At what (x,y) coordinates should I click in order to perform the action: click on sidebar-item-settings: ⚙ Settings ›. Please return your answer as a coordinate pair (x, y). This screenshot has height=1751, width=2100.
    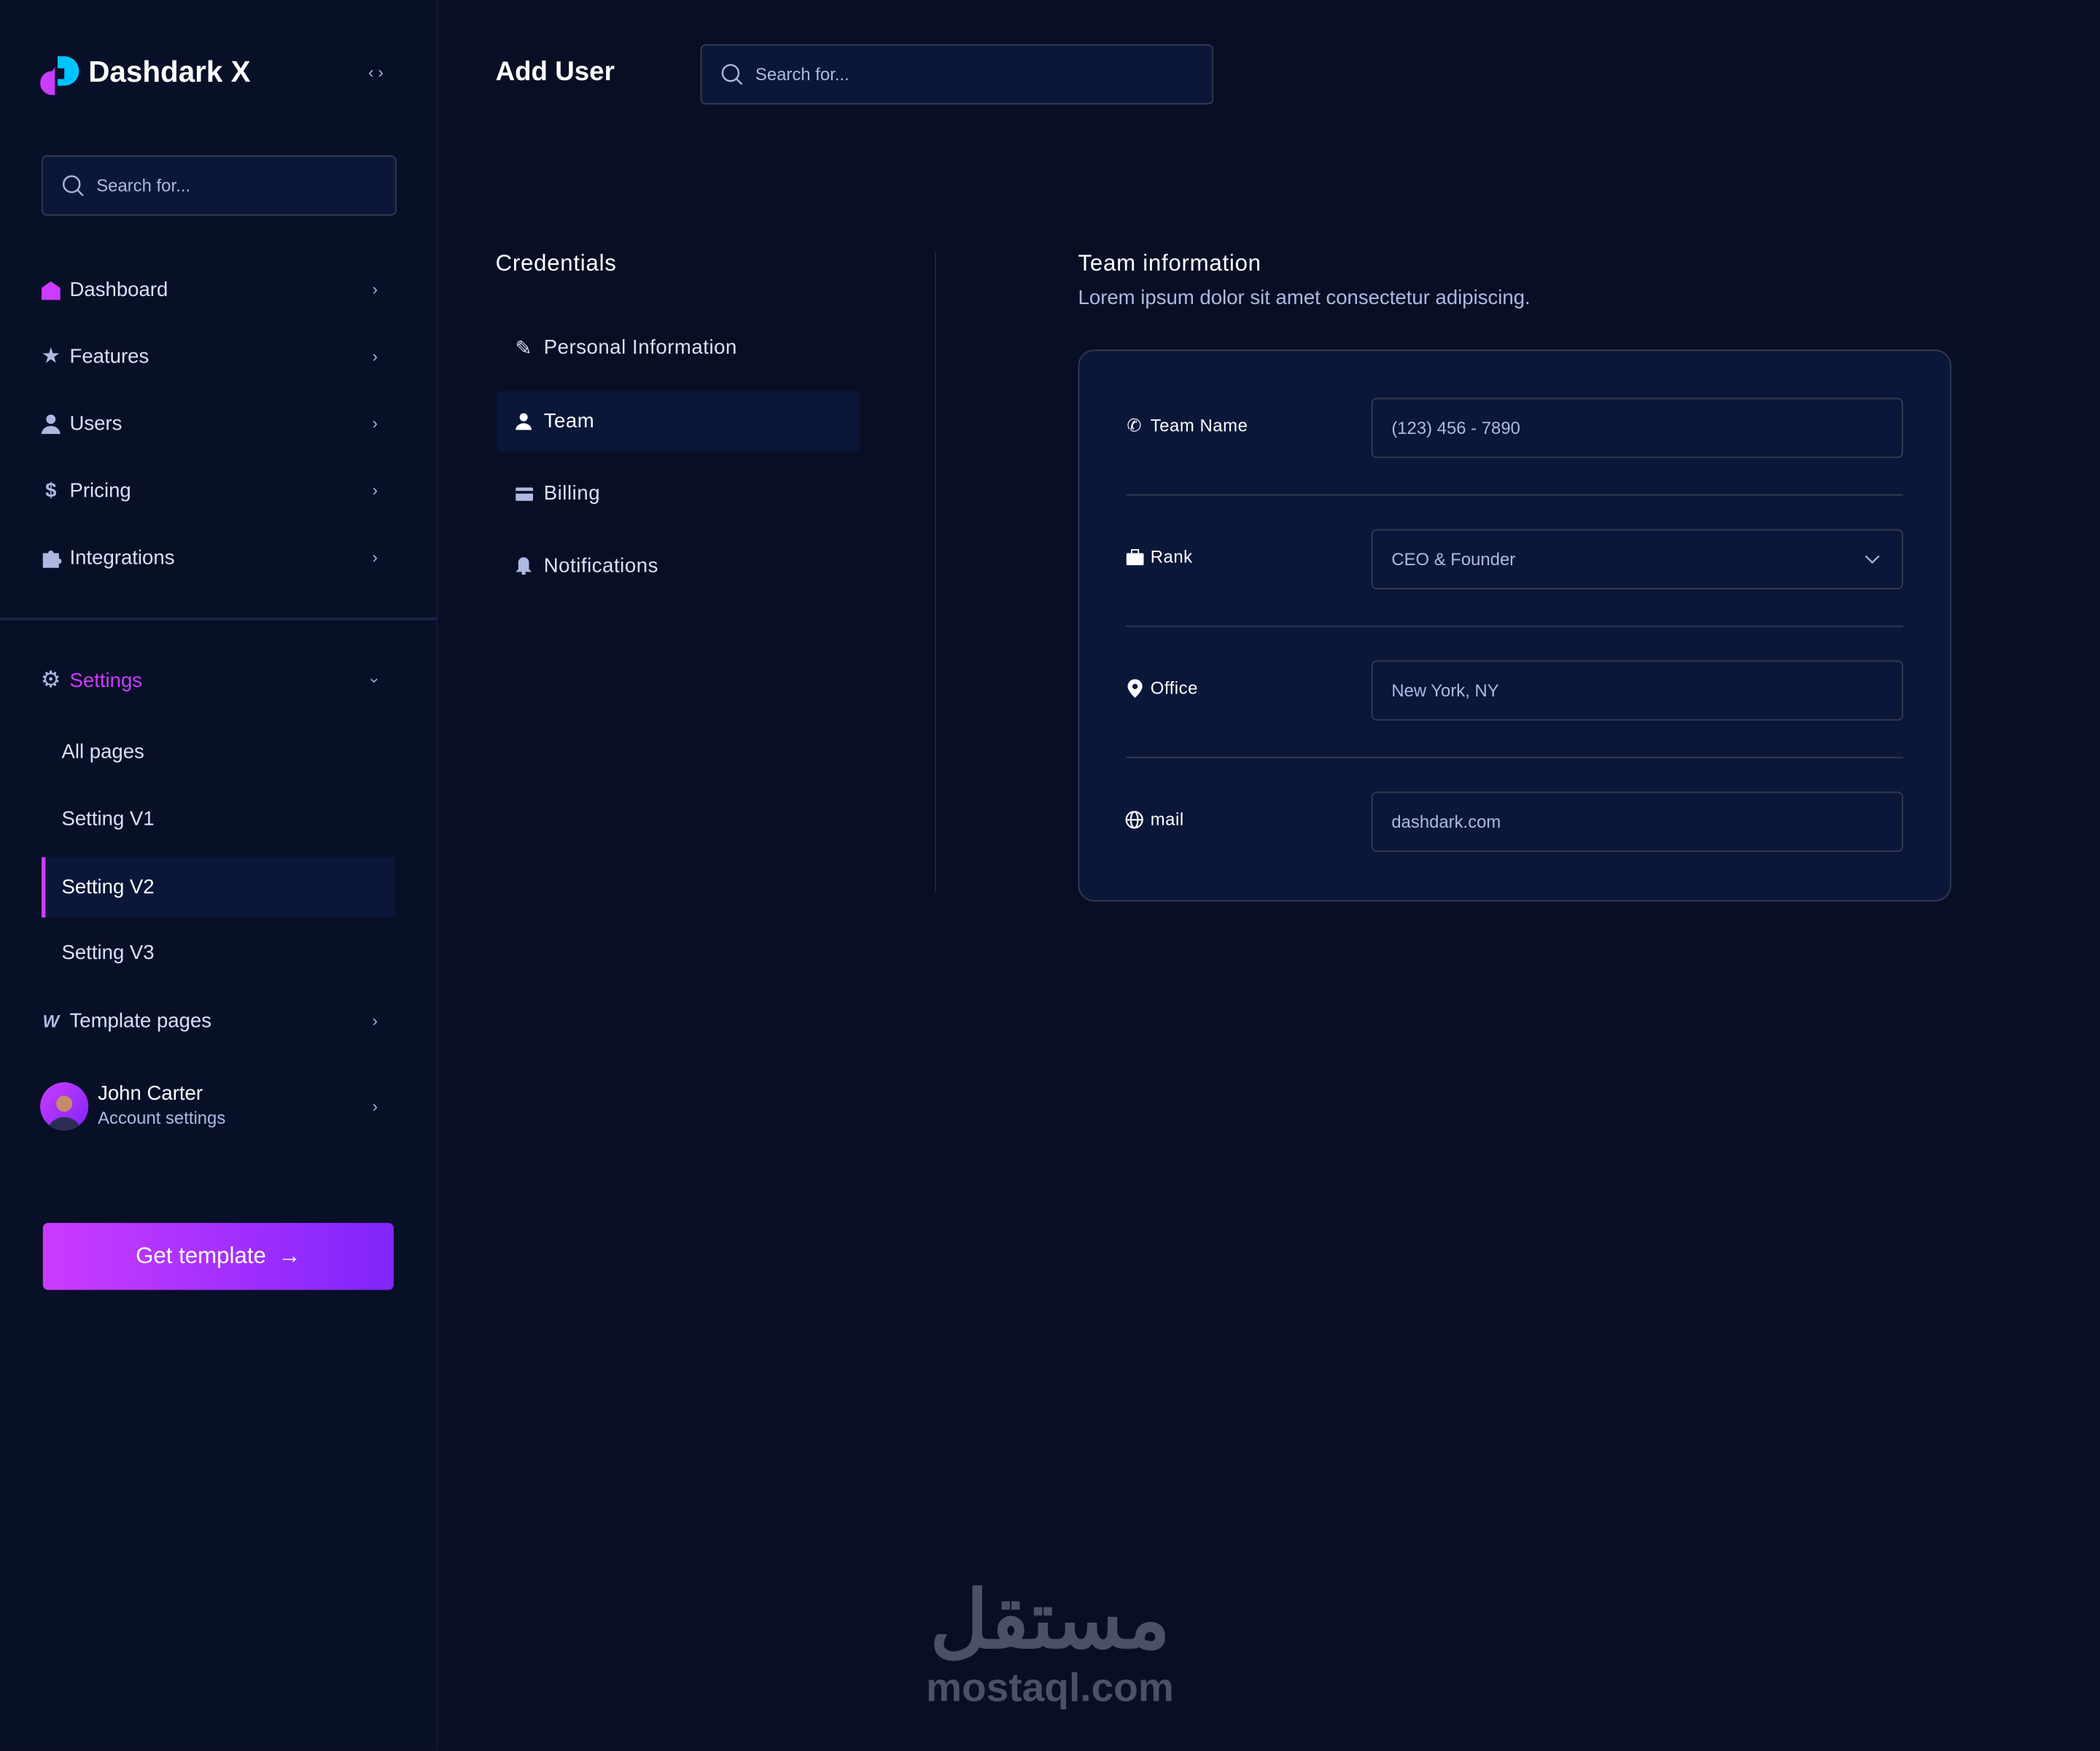
    Looking at the image, I should click on (212, 680).